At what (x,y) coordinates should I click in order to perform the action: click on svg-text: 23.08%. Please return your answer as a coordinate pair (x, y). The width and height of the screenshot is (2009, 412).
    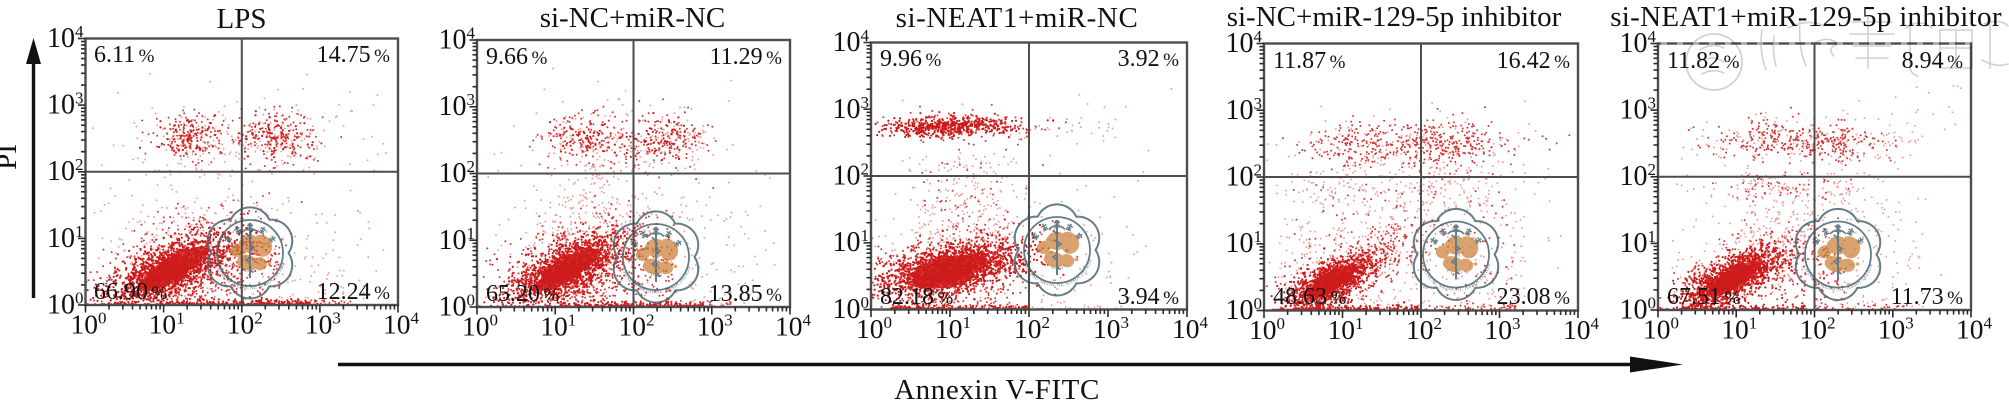
    Looking at the image, I should click on (1534, 297).